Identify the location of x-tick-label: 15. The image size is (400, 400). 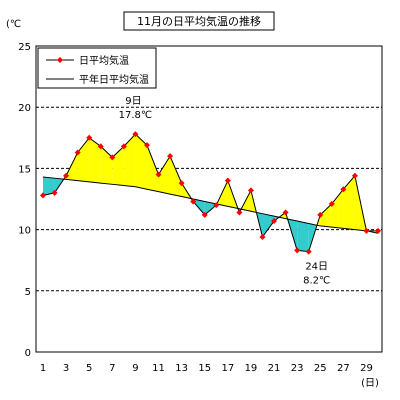
(204, 368).